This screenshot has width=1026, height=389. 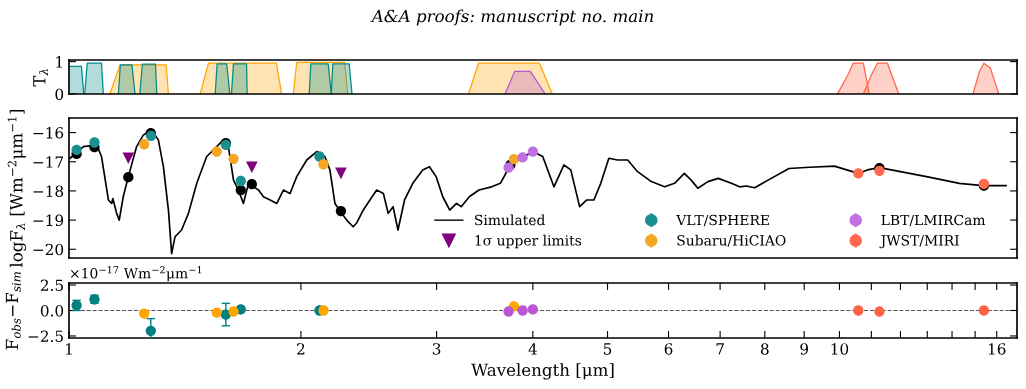 What do you see at coordinates (48, 220) in the screenshot?
I see `y-tick-label: −19` at bounding box center [48, 220].